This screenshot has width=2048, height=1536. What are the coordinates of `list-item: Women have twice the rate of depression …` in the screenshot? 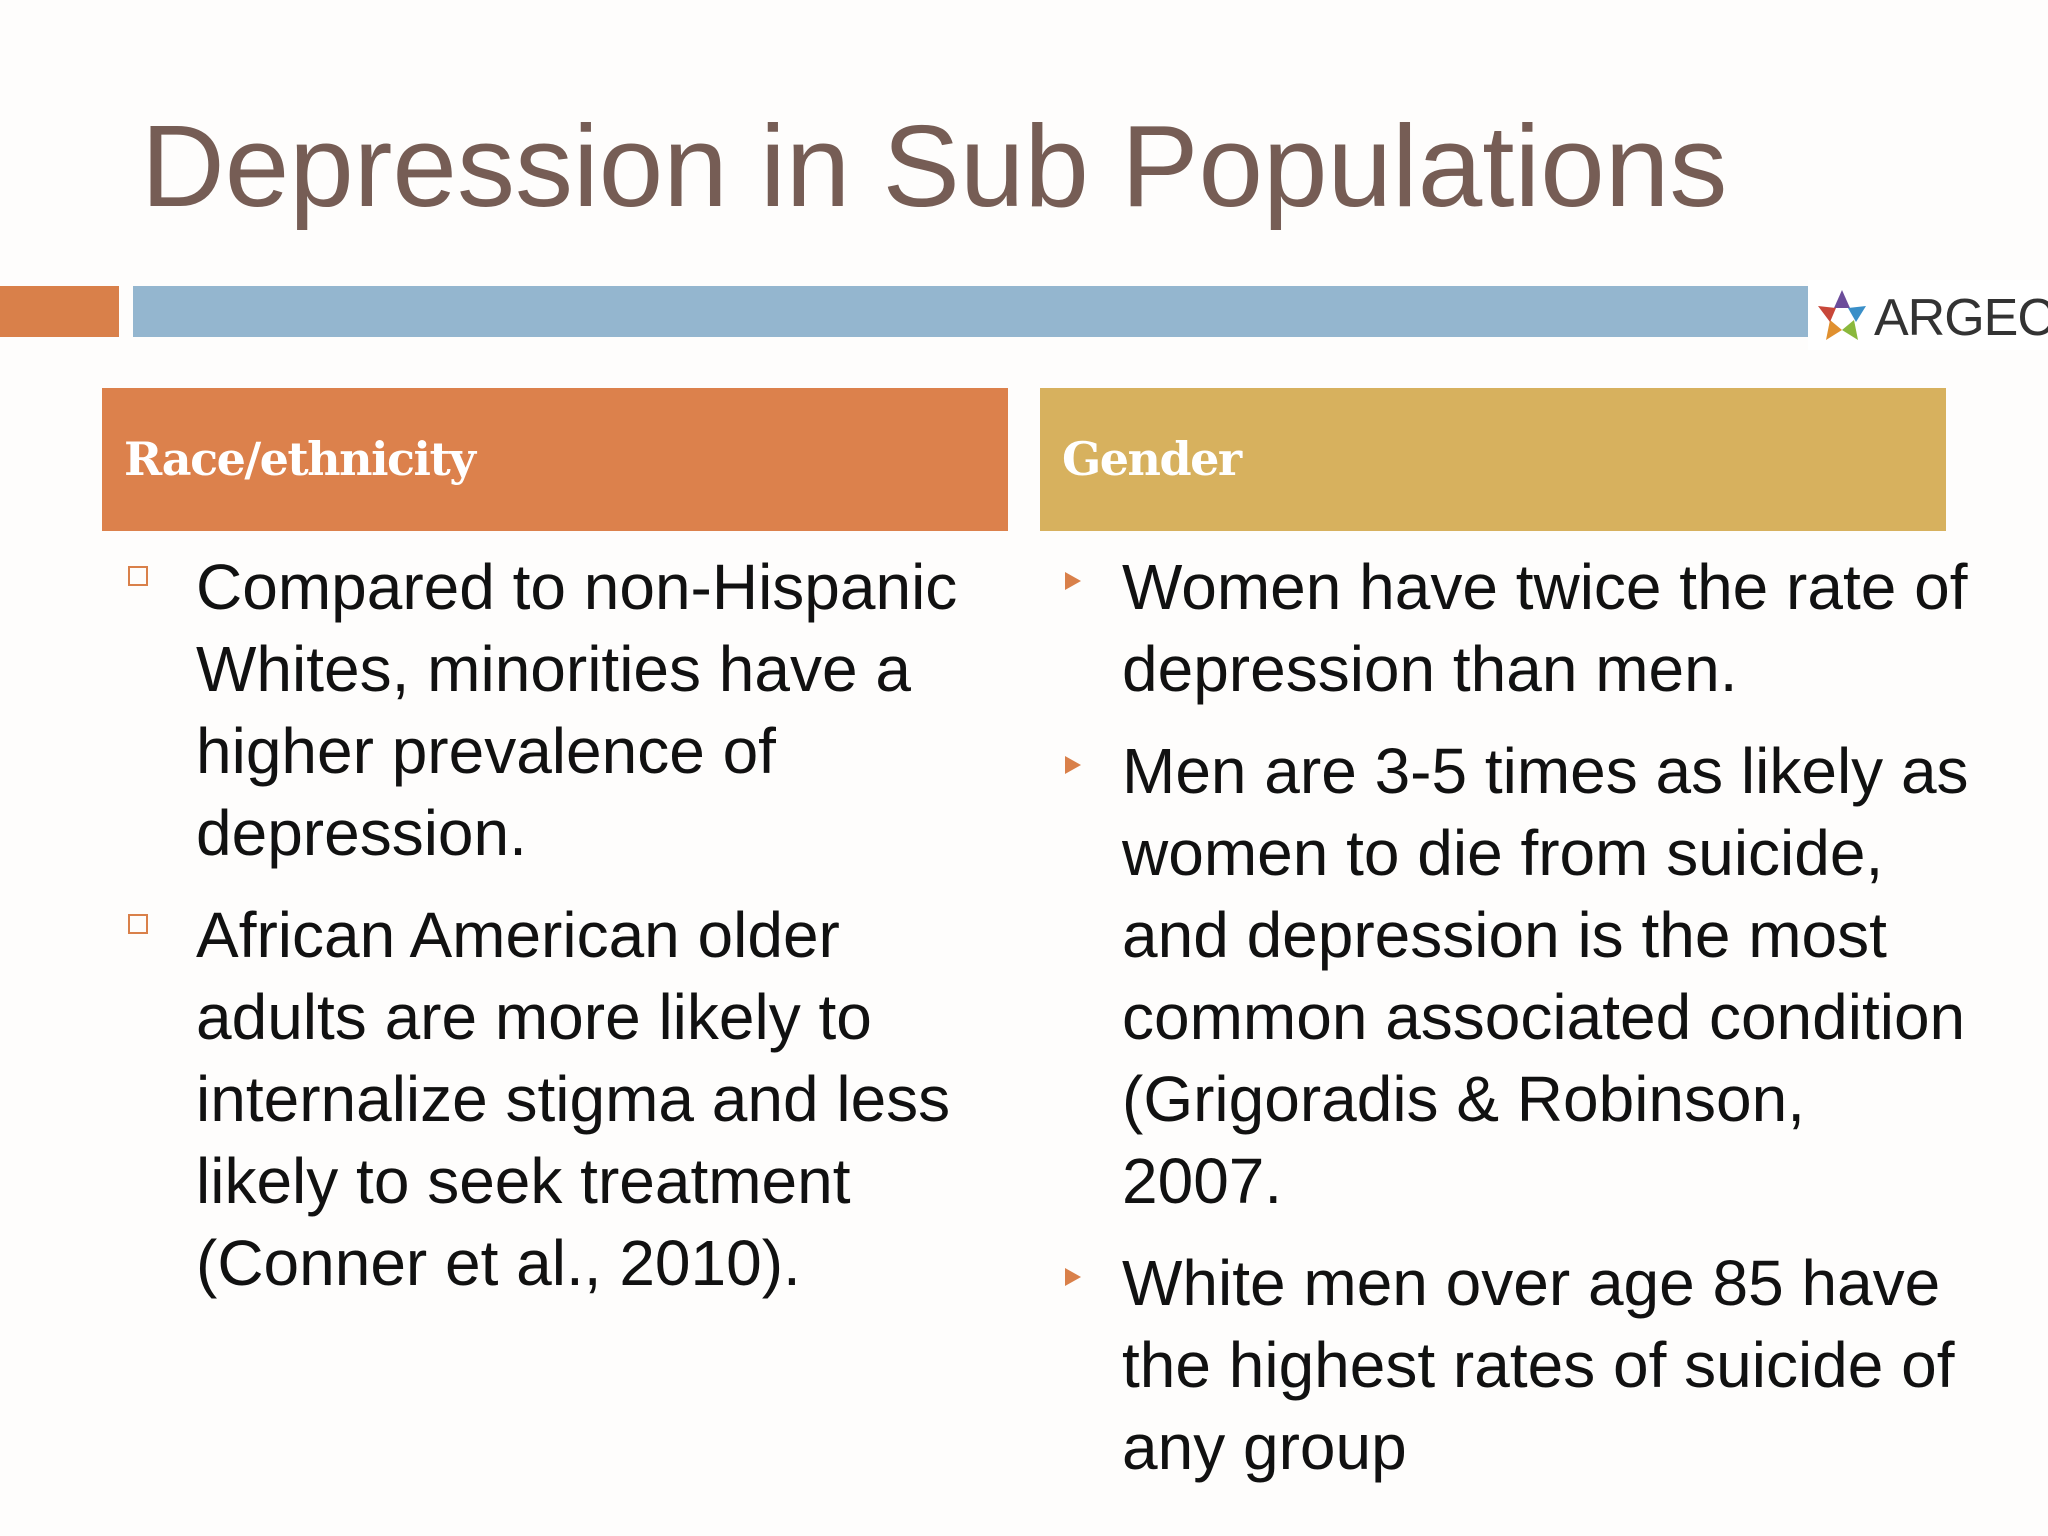 It's located at (1520, 628).